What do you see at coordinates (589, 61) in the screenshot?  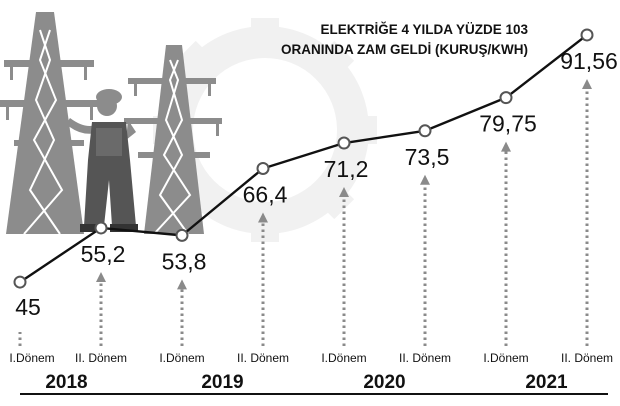 I see `value-label: 91,56` at bounding box center [589, 61].